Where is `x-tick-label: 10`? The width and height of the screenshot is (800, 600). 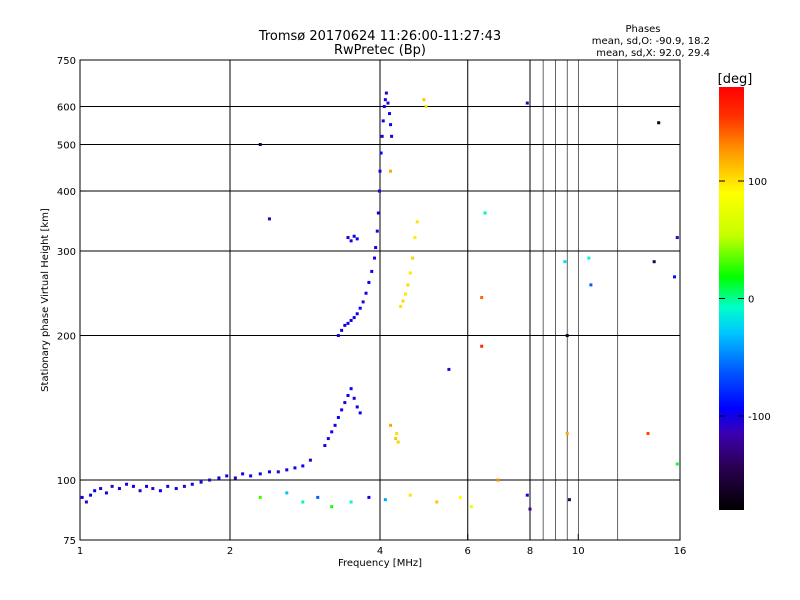
x-tick-label: 10 is located at coordinates (578, 551).